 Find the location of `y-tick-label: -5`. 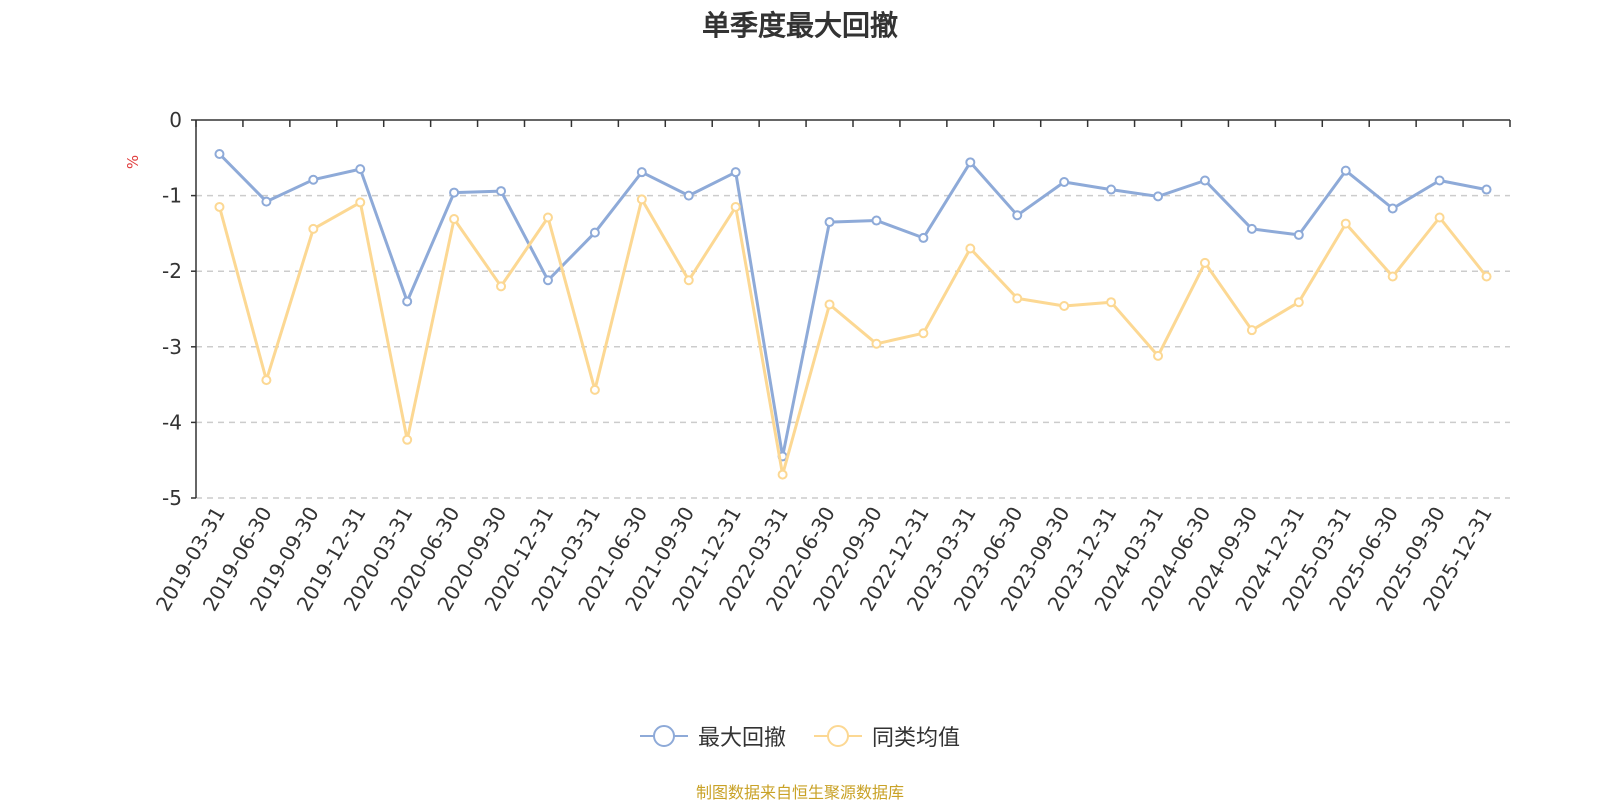

y-tick-label: -5 is located at coordinates (172, 498).